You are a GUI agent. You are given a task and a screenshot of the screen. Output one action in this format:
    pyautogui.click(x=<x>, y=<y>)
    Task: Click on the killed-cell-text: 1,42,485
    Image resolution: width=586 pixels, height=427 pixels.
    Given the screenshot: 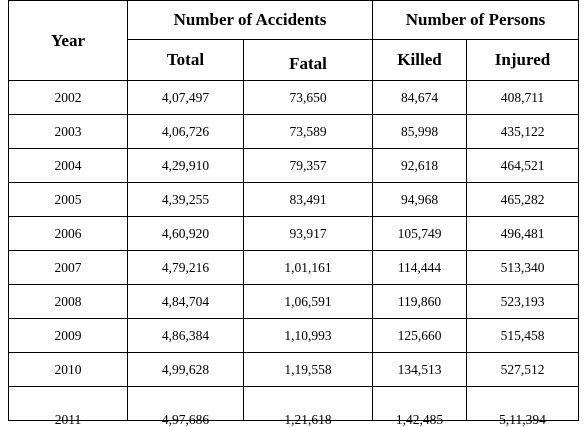 What is the action you would take?
    pyautogui.click(x=419, y=419)
    